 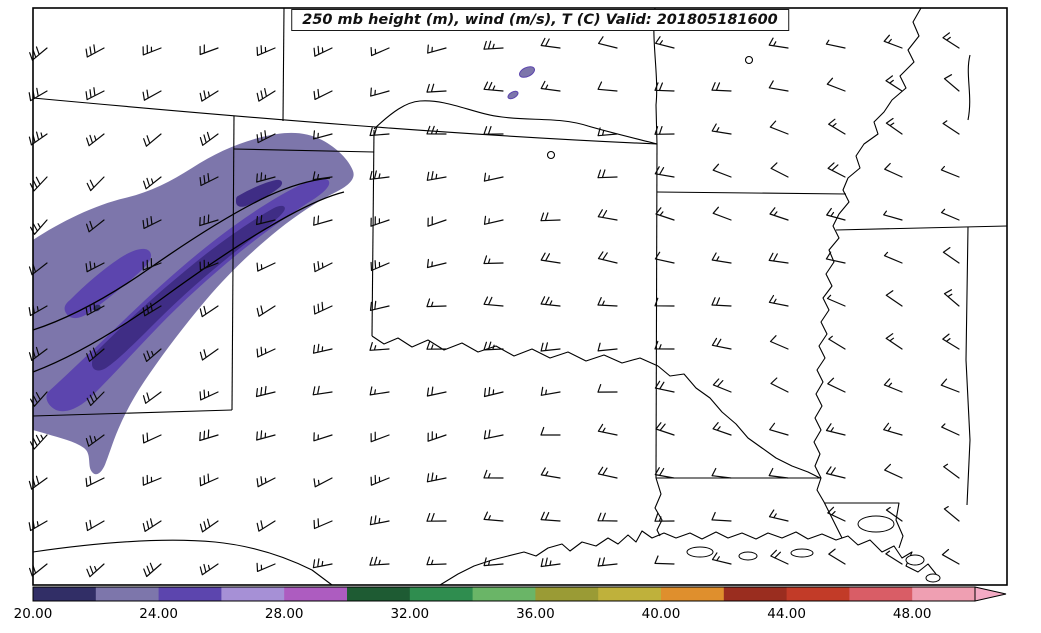 What do you see at coordinates (158, 614) in the screenshot?
I see `colorbar-tick-label: 24.00` at bounding box center [158, 614].